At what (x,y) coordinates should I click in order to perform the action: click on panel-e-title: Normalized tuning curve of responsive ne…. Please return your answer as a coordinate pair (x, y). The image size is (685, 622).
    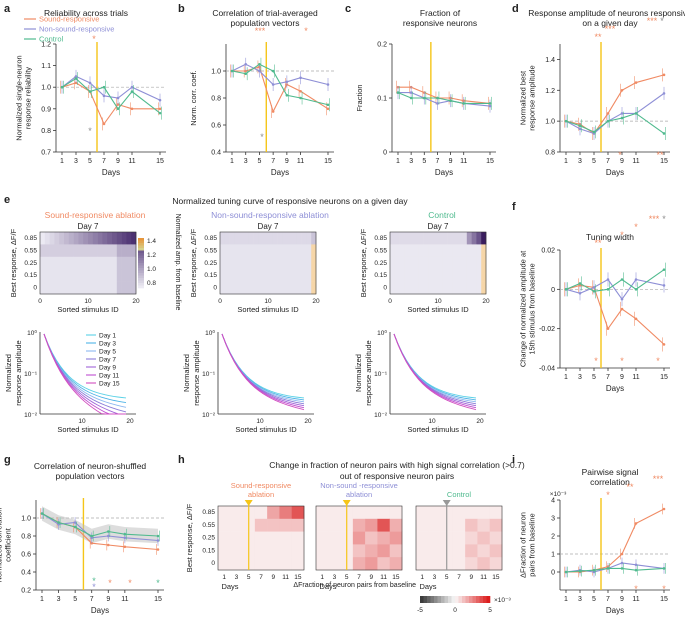
    Looking at the image, I should click on (290, 201).